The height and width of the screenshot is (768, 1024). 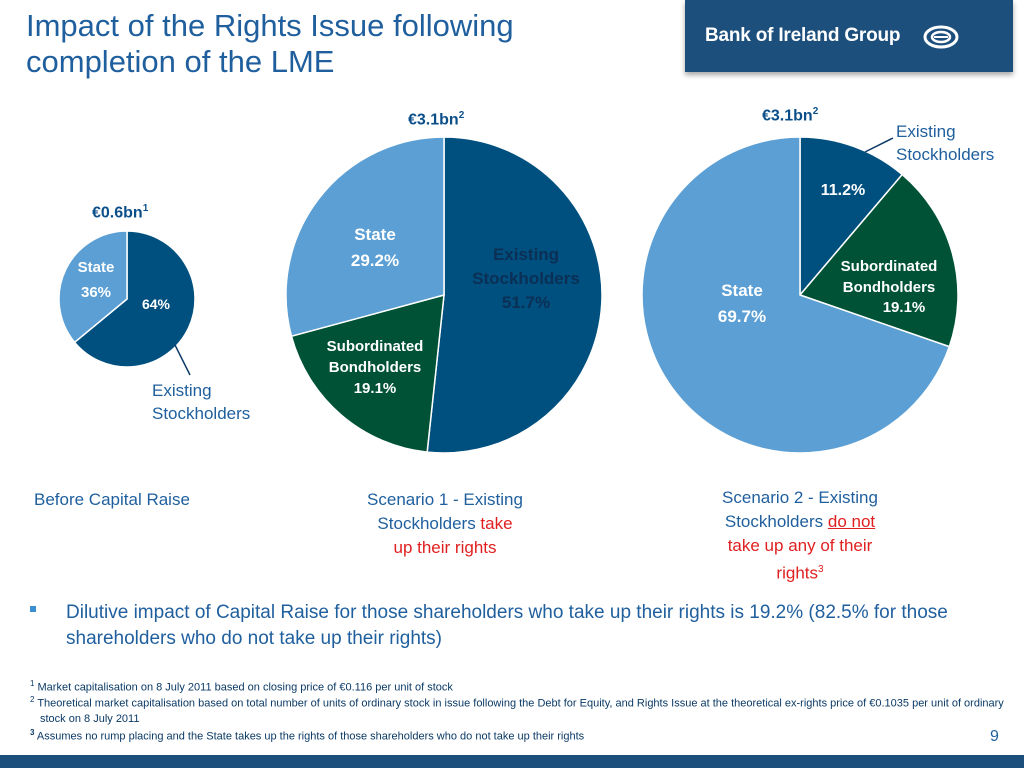 I want to click on chart-2-slice-existing-stockholders, so click(x=514, y=295).